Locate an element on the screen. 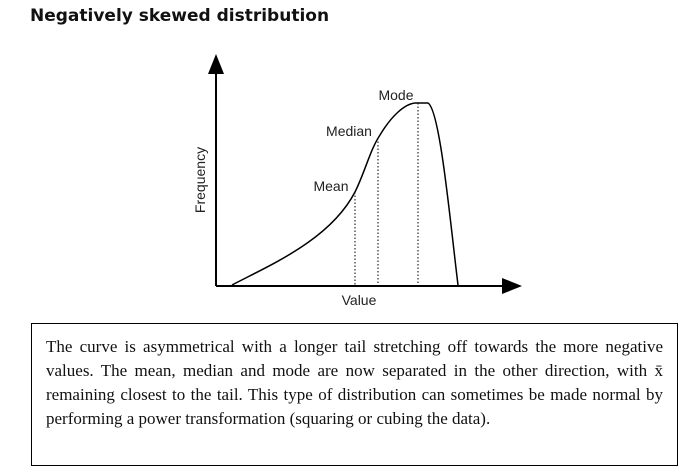 The width and height of the screenshot is (692, 473). median-label: Median is located at coordinates (349, 131).